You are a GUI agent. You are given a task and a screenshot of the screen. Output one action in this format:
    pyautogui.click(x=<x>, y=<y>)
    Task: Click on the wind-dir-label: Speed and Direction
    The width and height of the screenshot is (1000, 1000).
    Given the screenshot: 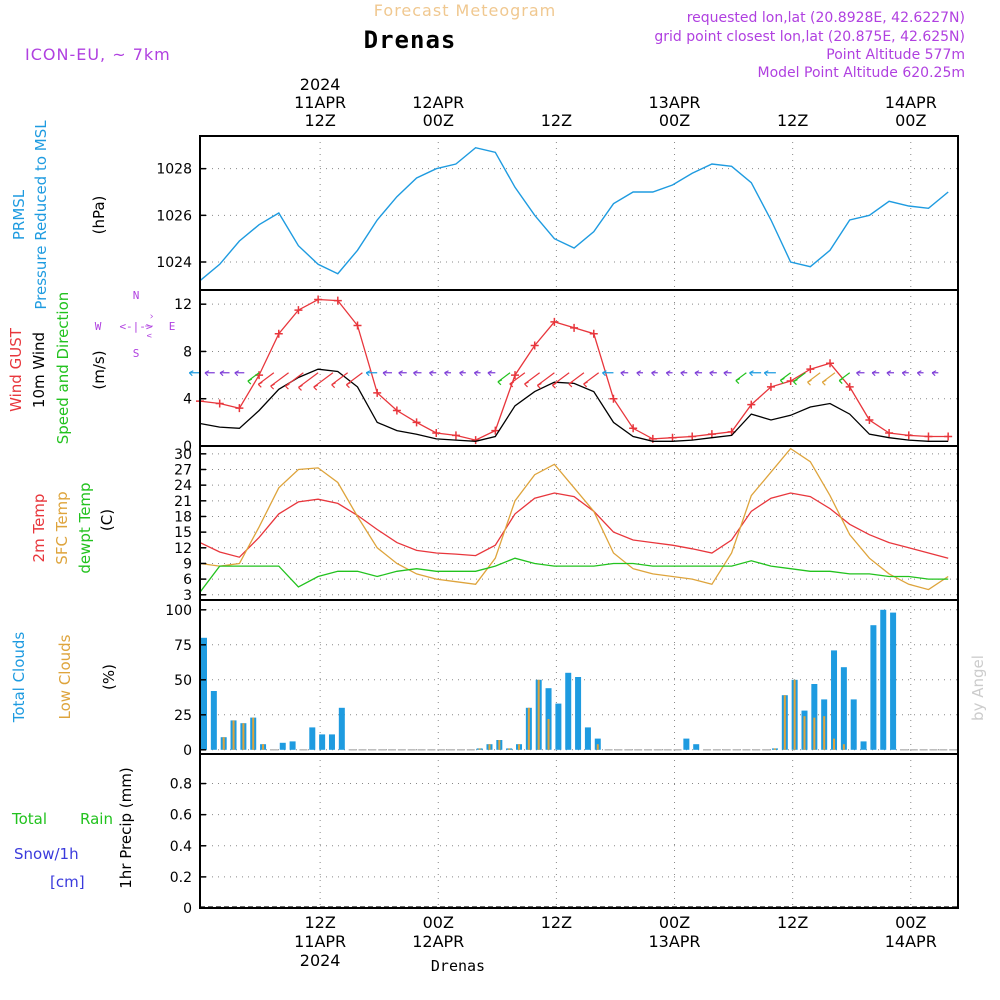 What is the action you would take?
    pyautogui.click(x=63, y=368)
    